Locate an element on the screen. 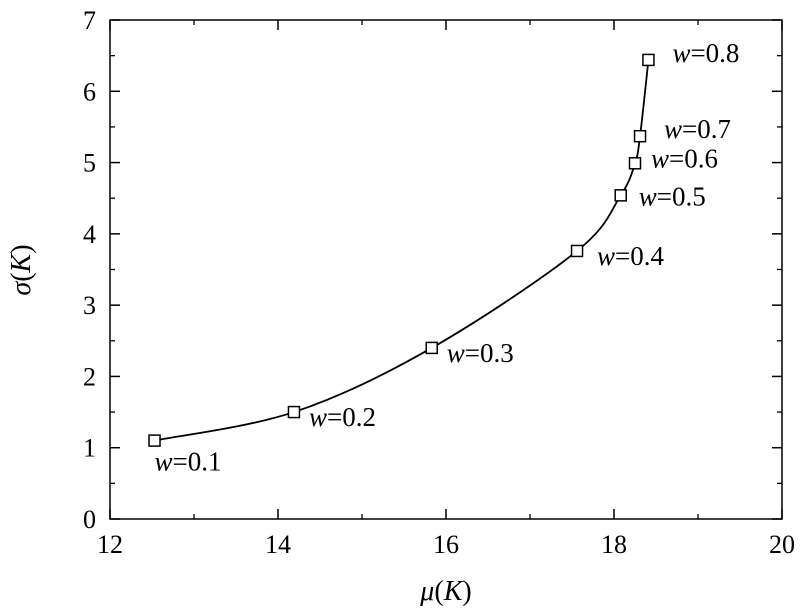 This screenshot has height=610, width=800. y-tick-label: 5 is located at coordinates (89, 163).